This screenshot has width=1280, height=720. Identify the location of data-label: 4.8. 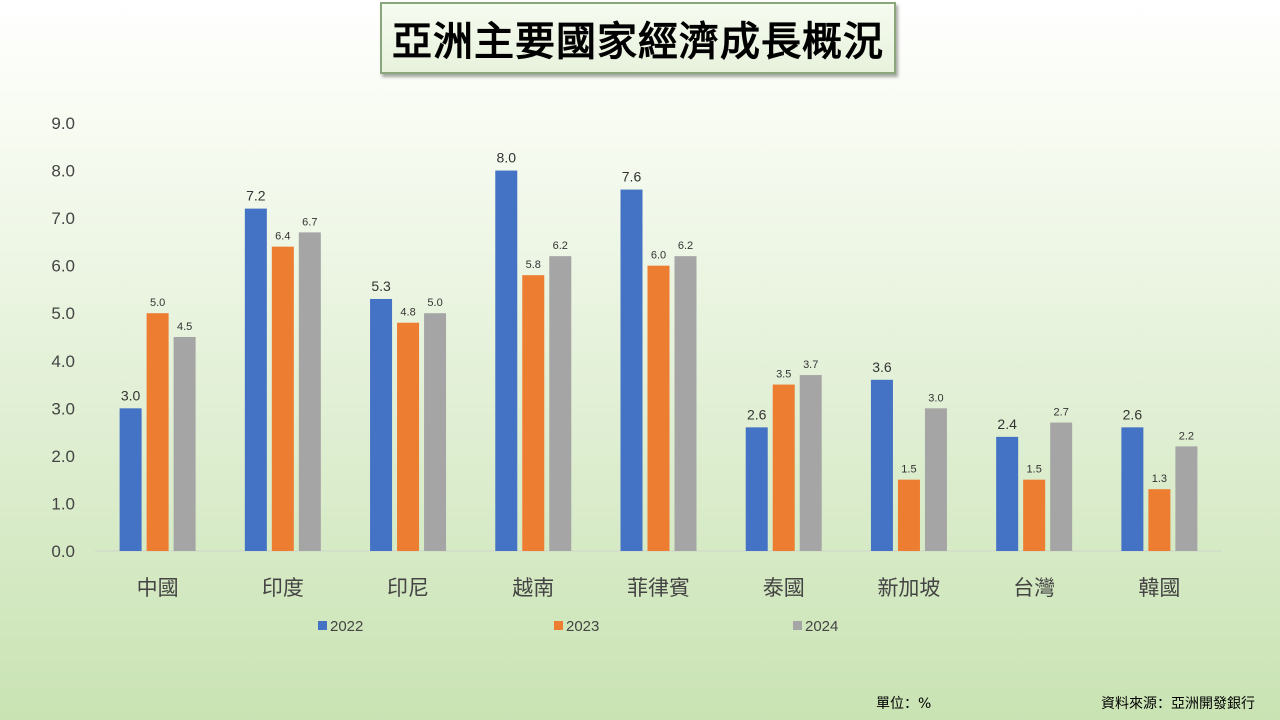
(407, 313).